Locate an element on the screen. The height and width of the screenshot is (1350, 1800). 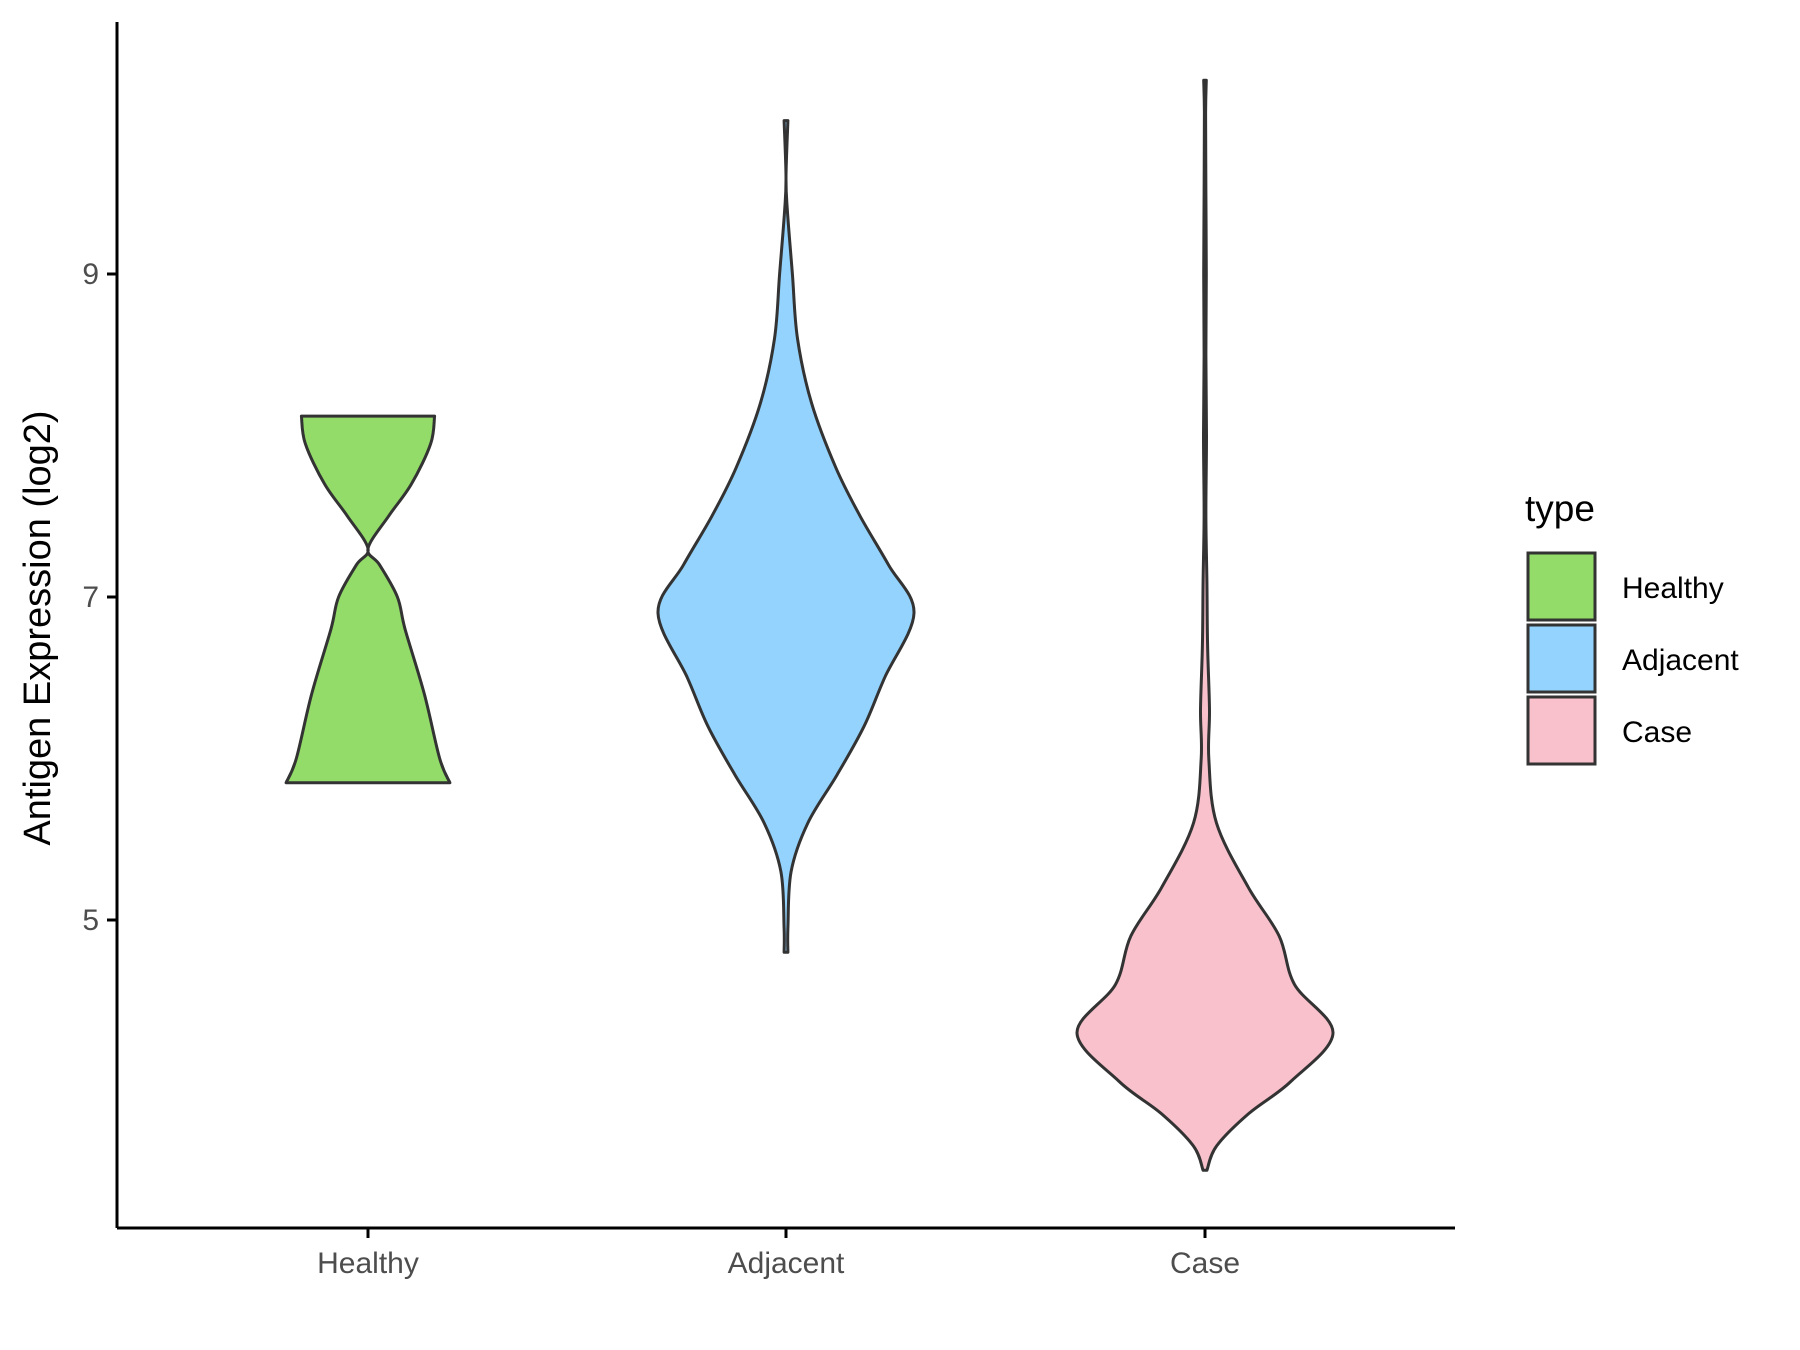
legend-swatch-adjacent is located at coordinates (1561, 658).